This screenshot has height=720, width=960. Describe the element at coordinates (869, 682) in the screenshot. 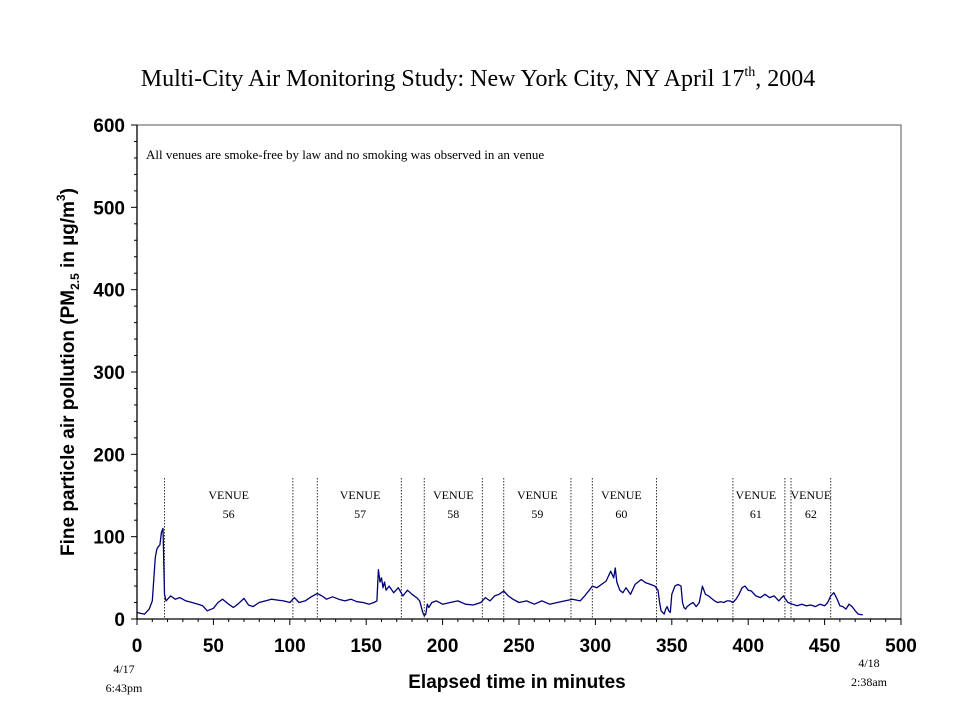

I see `end-time: 2:38am` at that location.